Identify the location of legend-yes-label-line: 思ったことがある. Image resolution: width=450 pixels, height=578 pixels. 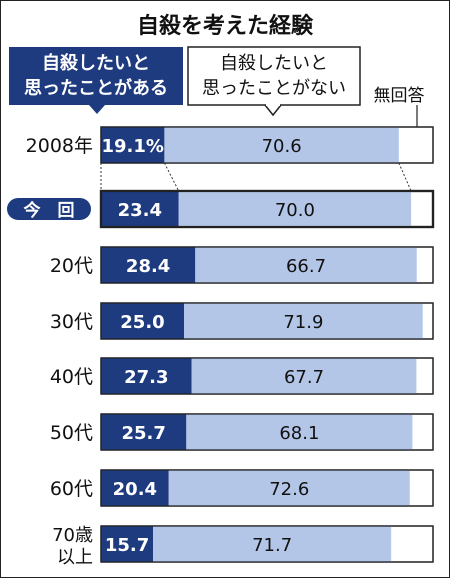
(96, 88).